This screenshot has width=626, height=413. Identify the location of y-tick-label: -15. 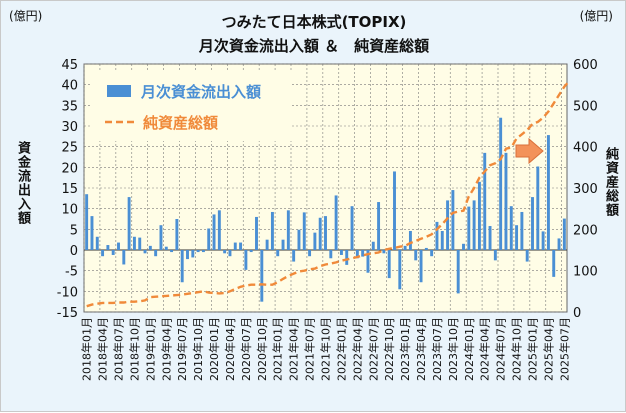
(67, 313).